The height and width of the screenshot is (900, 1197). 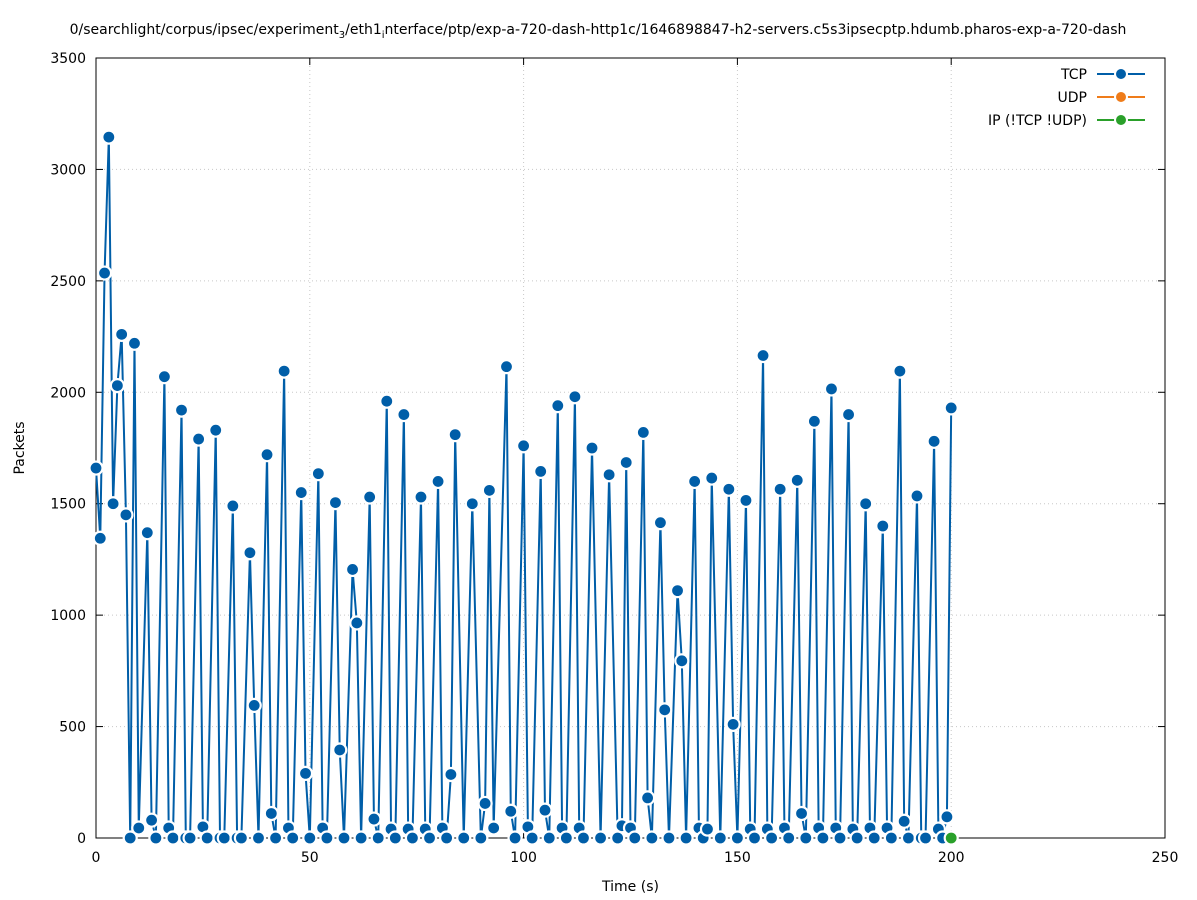 I want to click on legend-label: IP (!TCP !UDP), so click(x=1037, y=121).